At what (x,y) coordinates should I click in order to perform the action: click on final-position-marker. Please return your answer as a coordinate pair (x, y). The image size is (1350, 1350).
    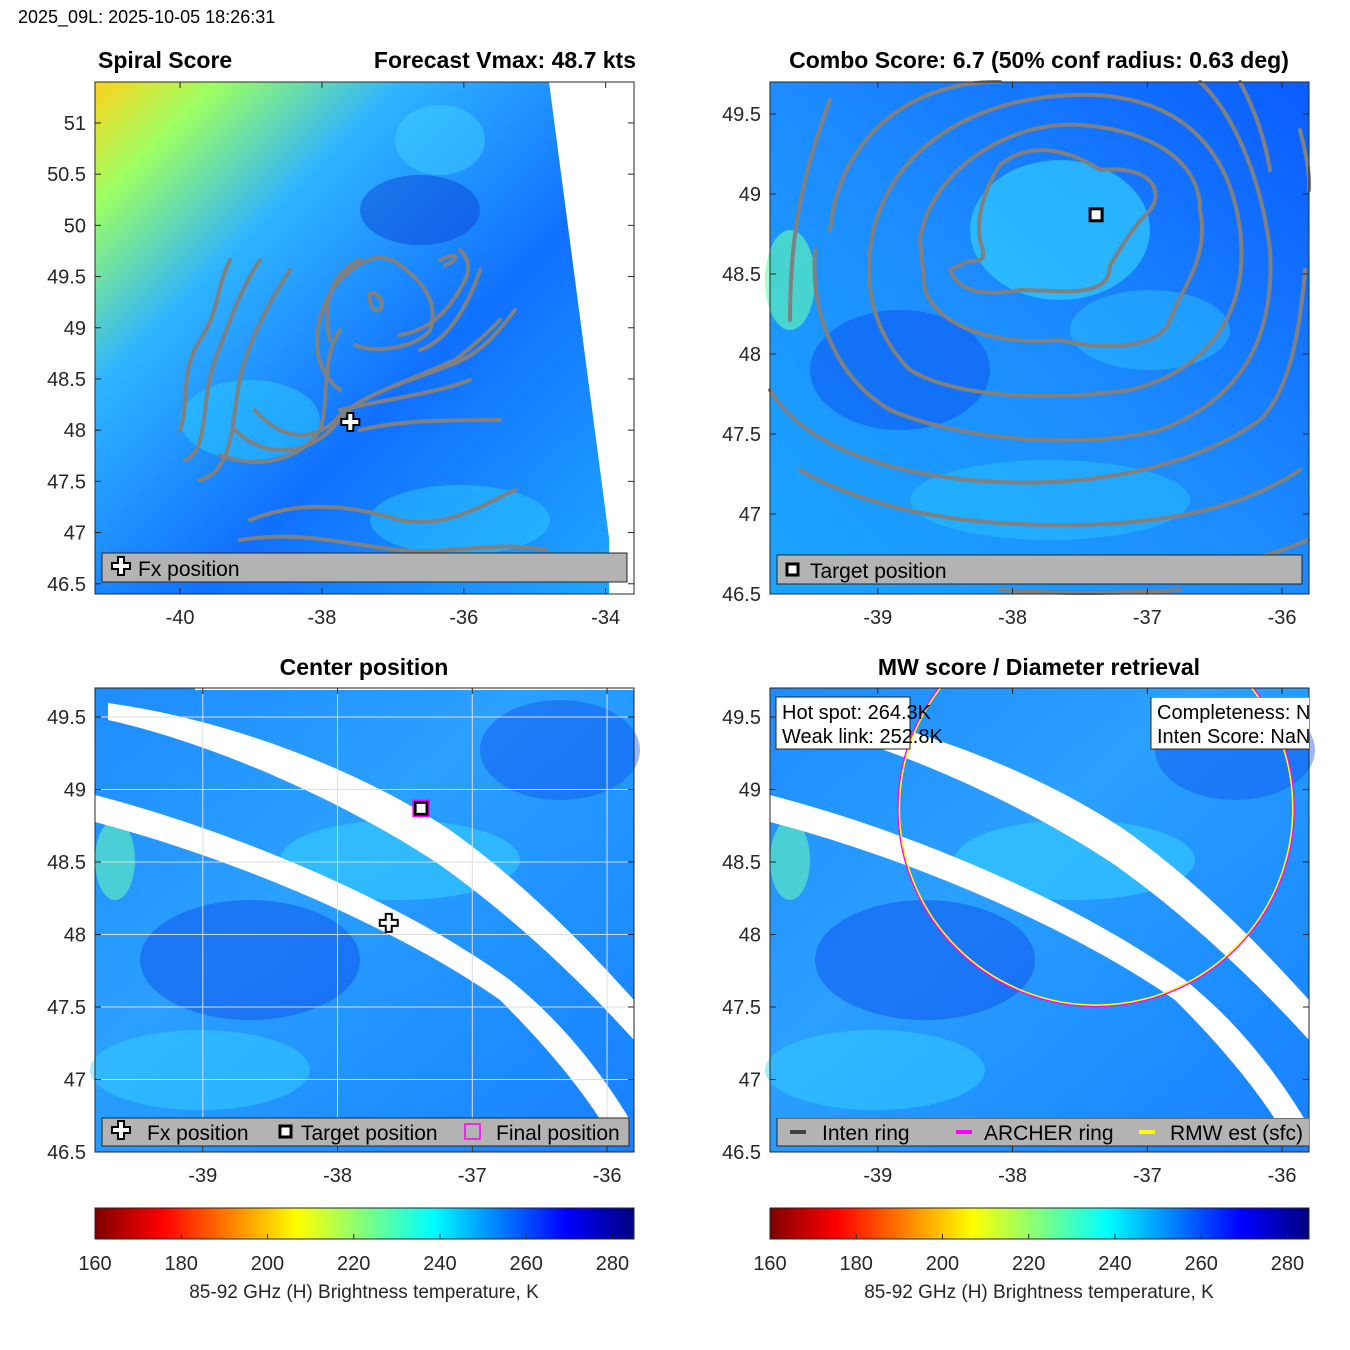
    Looking at the image, I should click on (421, 808).